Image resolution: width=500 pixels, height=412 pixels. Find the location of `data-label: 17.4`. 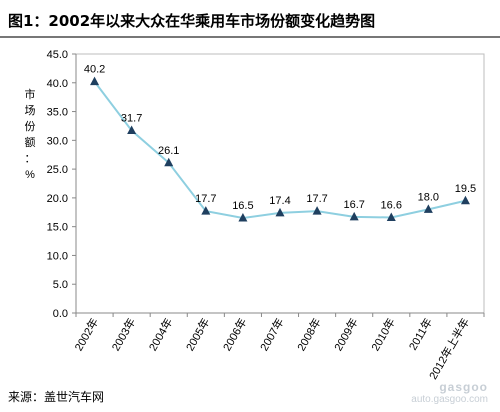

data-label: 17.4 is located at coordinates (279, 201).